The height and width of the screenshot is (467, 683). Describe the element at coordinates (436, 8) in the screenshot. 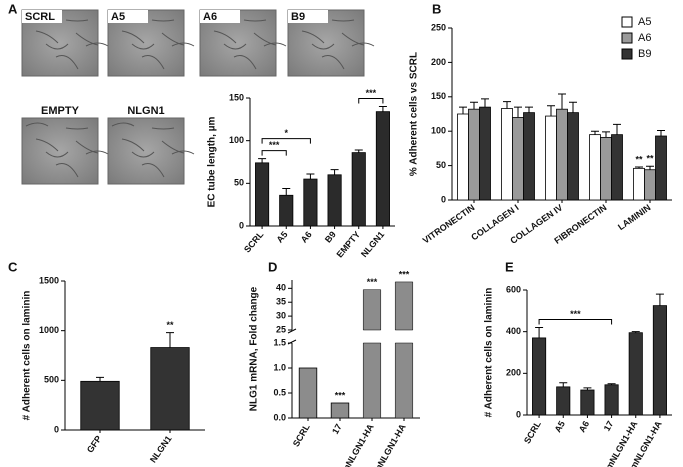

I see `panel-letter: B` at that location.